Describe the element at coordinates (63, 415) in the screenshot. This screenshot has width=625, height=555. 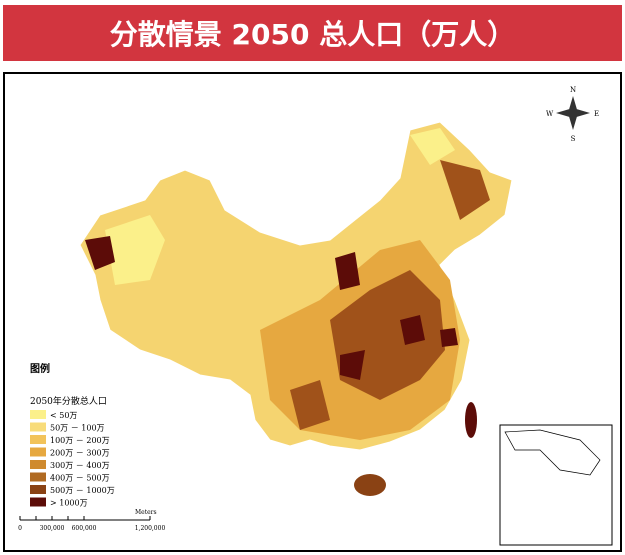
I see `legend-label: < 50万` at that location.